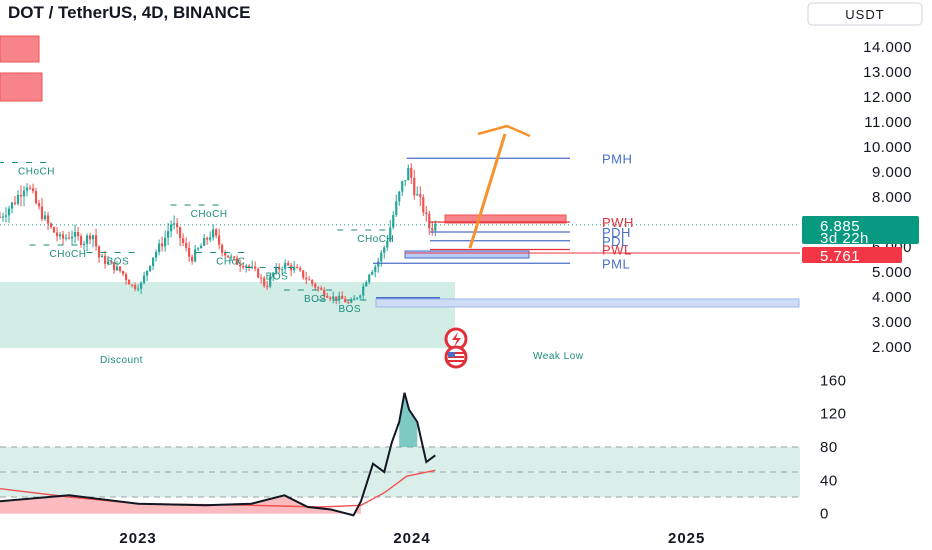 This screenshot has height=550, width=932. I want to click on time-tick-label: 2023, so click(137, 538).